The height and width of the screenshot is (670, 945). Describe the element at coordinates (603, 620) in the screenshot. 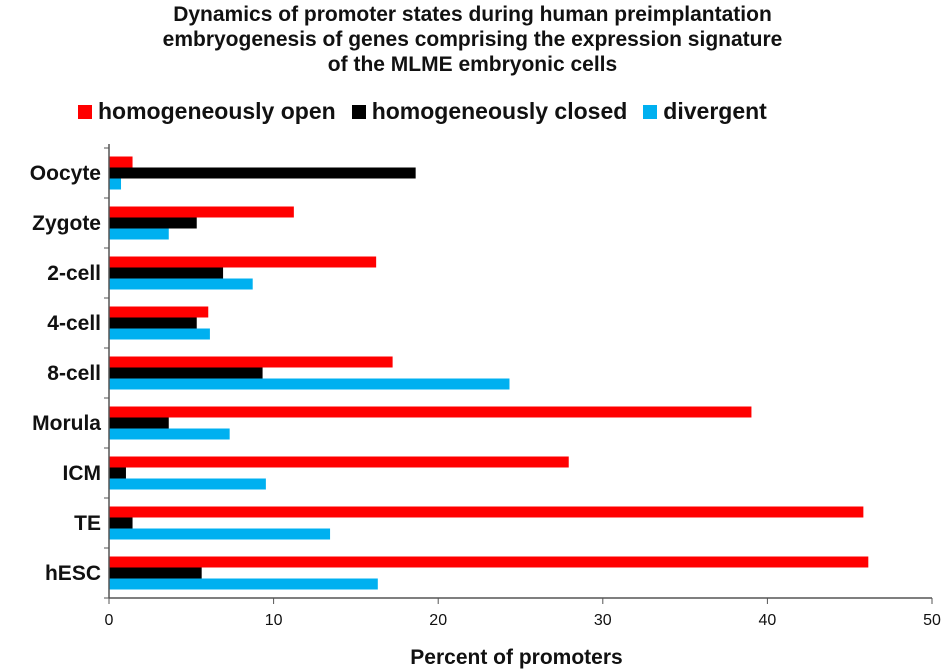

I see `x-tick-label: 30` at that location.